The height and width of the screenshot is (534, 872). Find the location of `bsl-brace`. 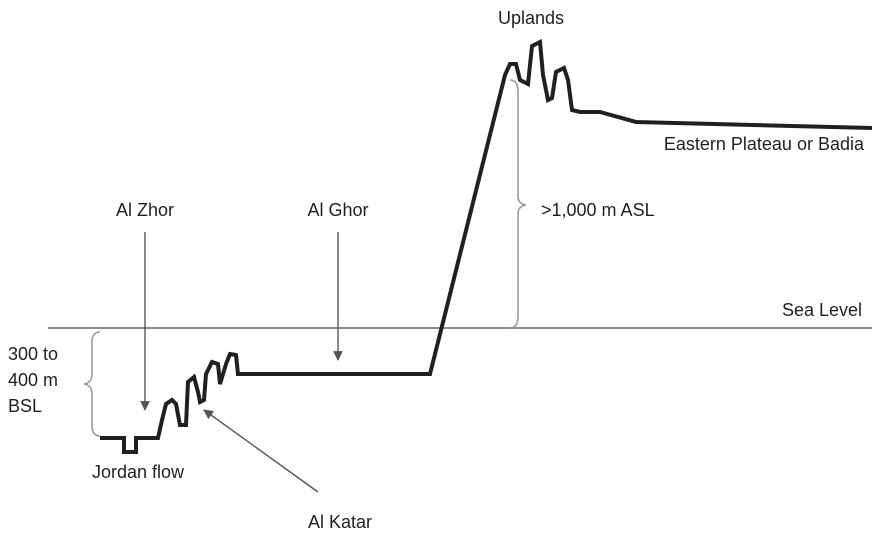

bsl-brace is located at coordinates (92, 384).